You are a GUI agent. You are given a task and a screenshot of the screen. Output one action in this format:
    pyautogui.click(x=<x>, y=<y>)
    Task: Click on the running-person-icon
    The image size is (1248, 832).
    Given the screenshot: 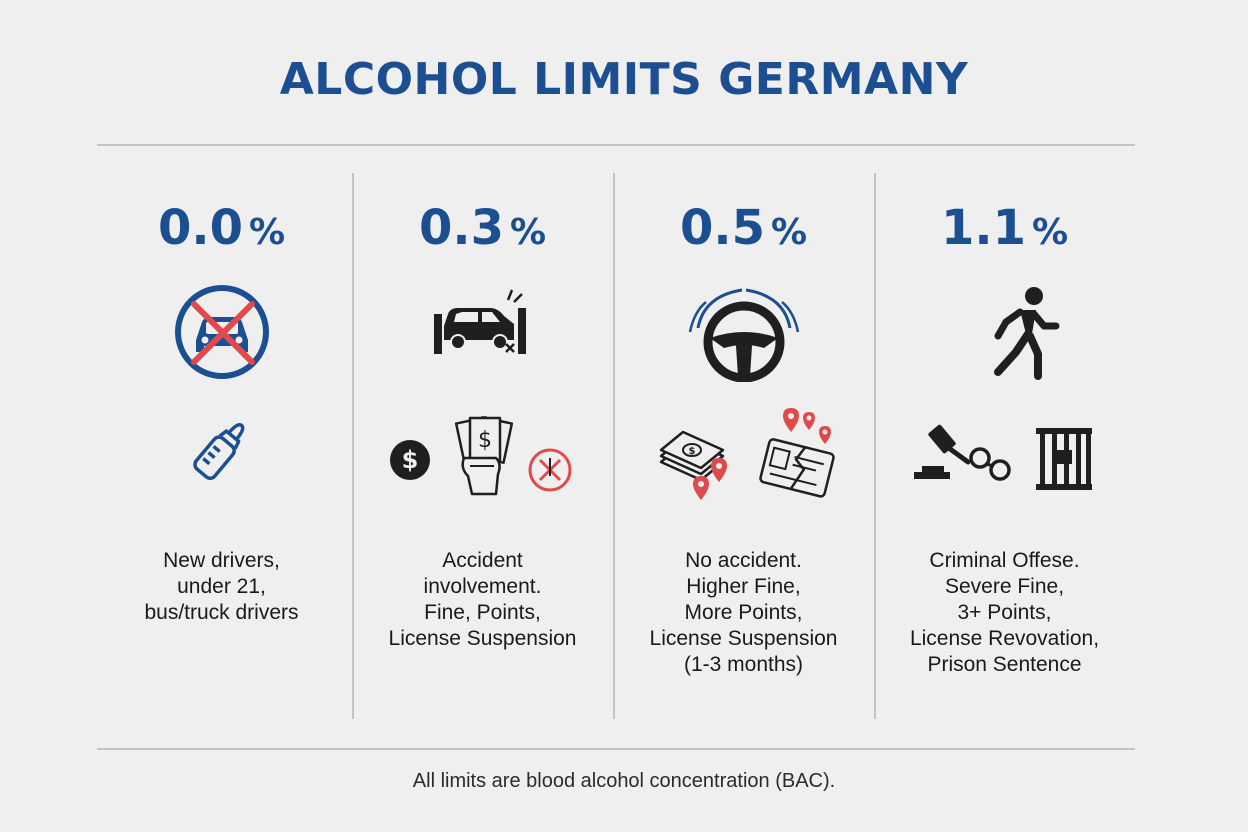 What is the action you would take?
    pyautogui.click(x=1017, y=332)
    